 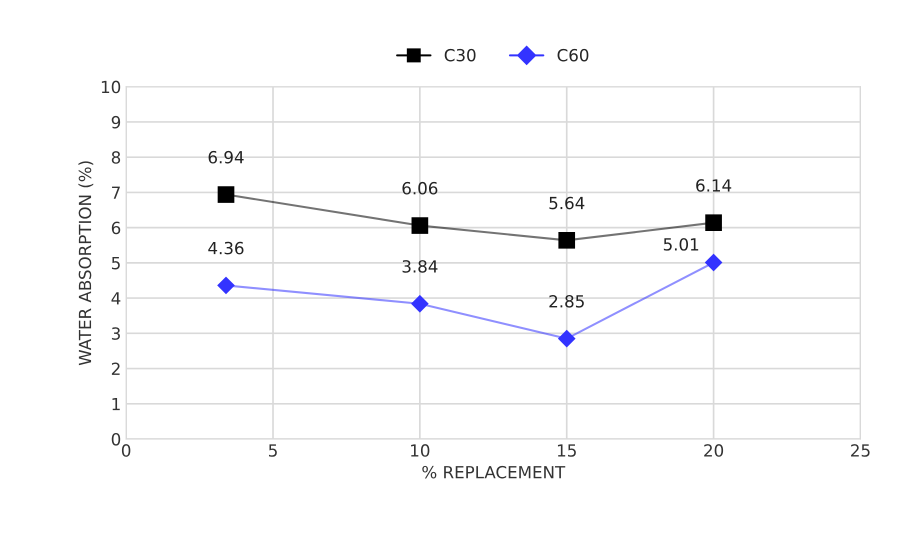 What do you see at coordinates (116, 368) in the screenshot?
I see `y-tick-label: 2` at bounding box center [116, 368].